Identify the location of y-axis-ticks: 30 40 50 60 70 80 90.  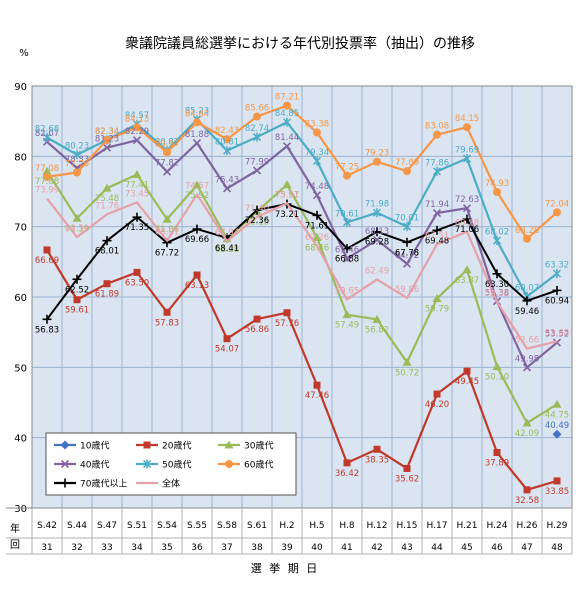
(20, 298).